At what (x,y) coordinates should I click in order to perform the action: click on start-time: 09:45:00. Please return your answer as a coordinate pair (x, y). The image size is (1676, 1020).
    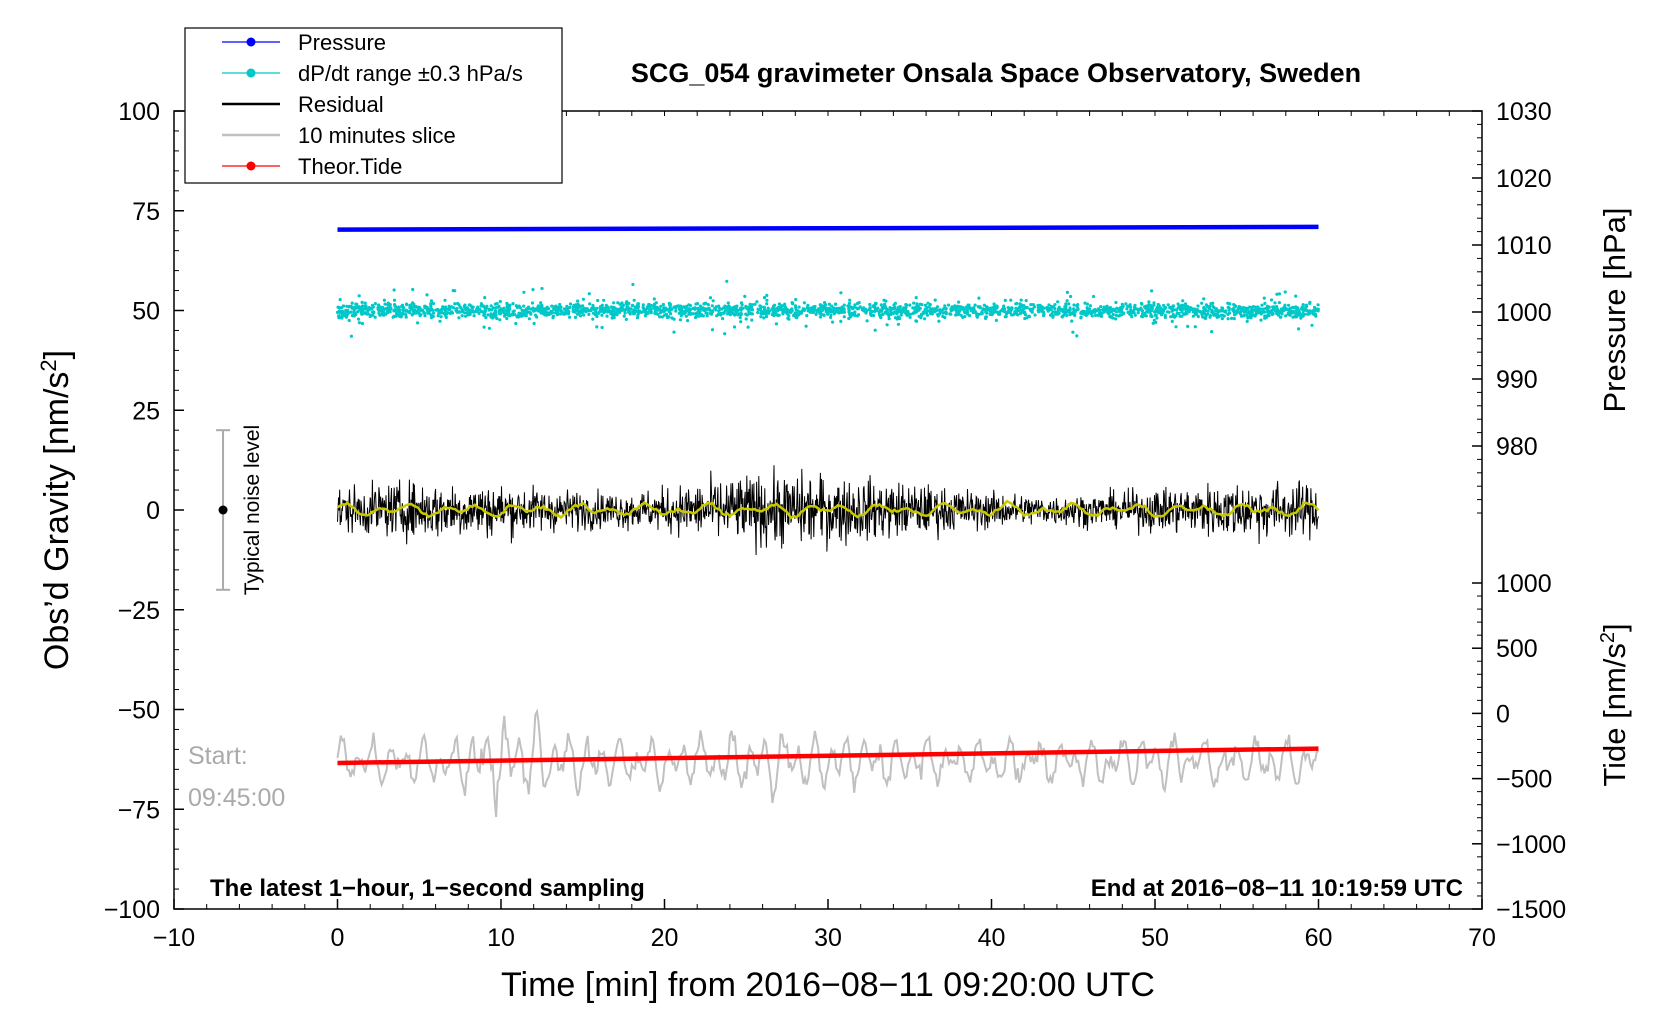
    Looking at the image, I should click on (236, 798).